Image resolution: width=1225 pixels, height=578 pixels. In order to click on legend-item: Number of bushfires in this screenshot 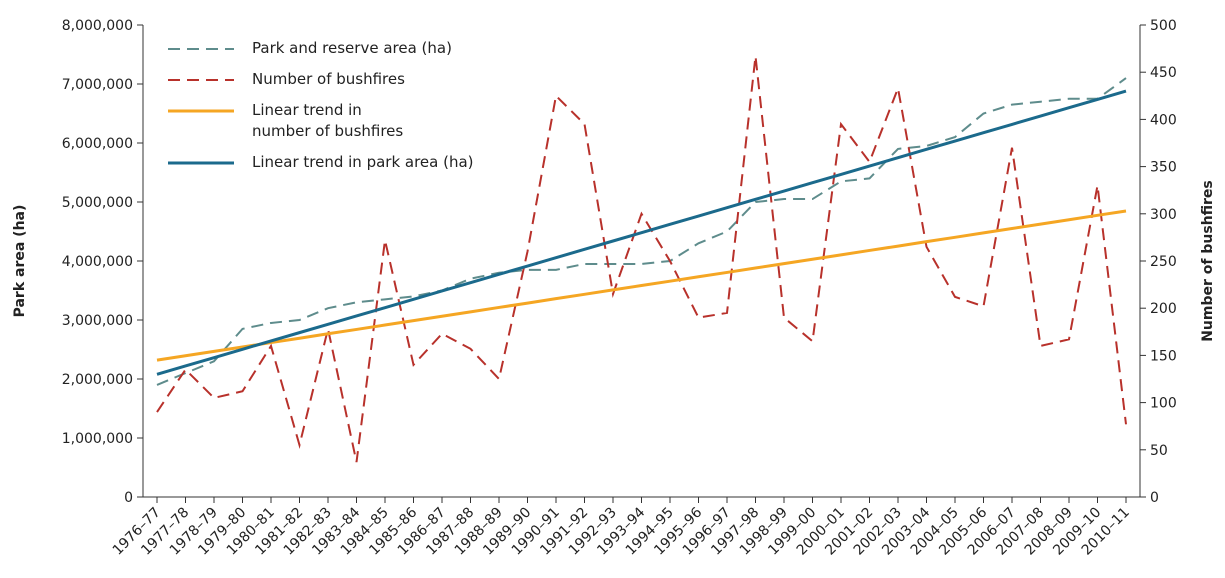, I will do `click(321, 79)`.